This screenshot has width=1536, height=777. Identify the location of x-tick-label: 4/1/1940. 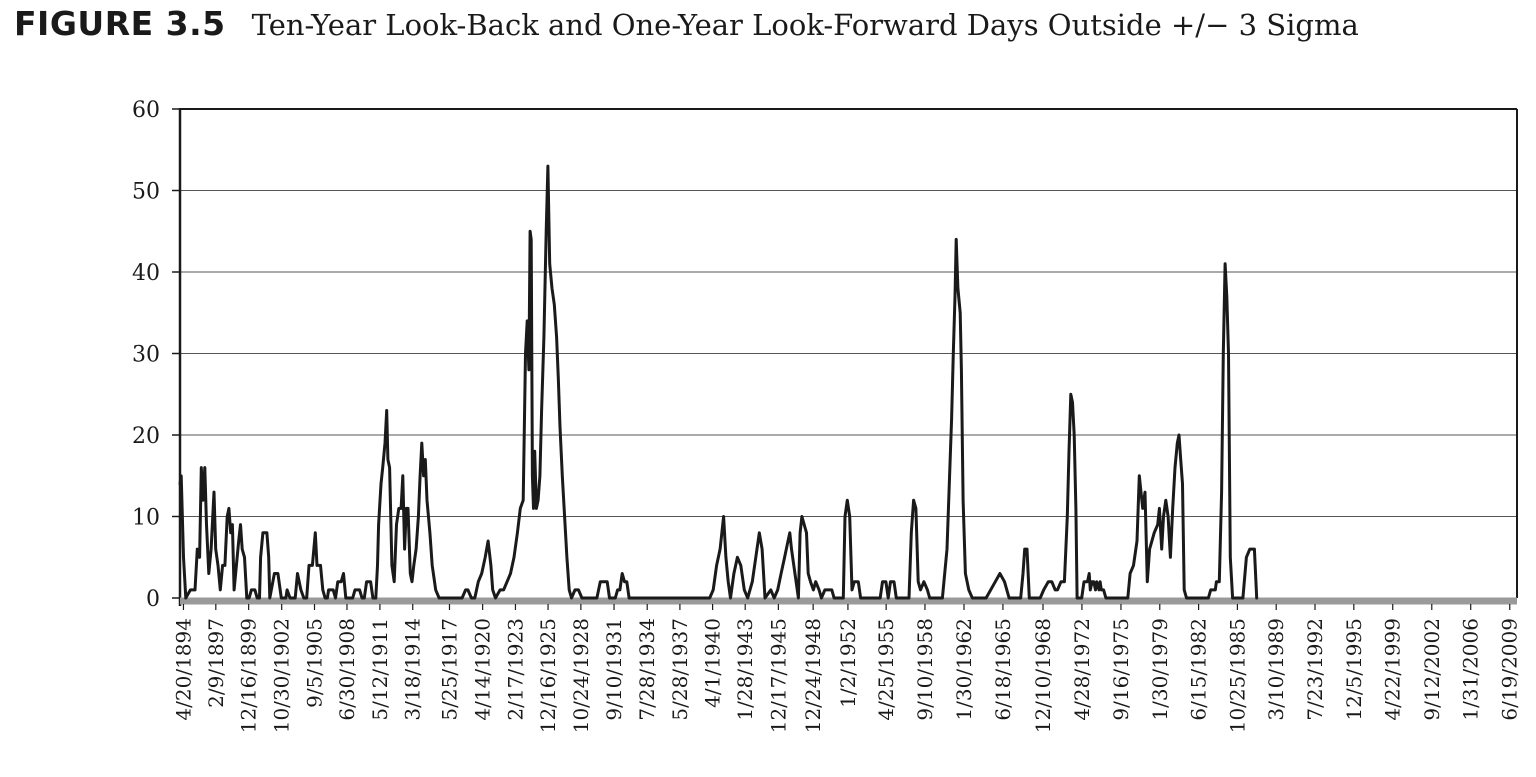
(713, 663).